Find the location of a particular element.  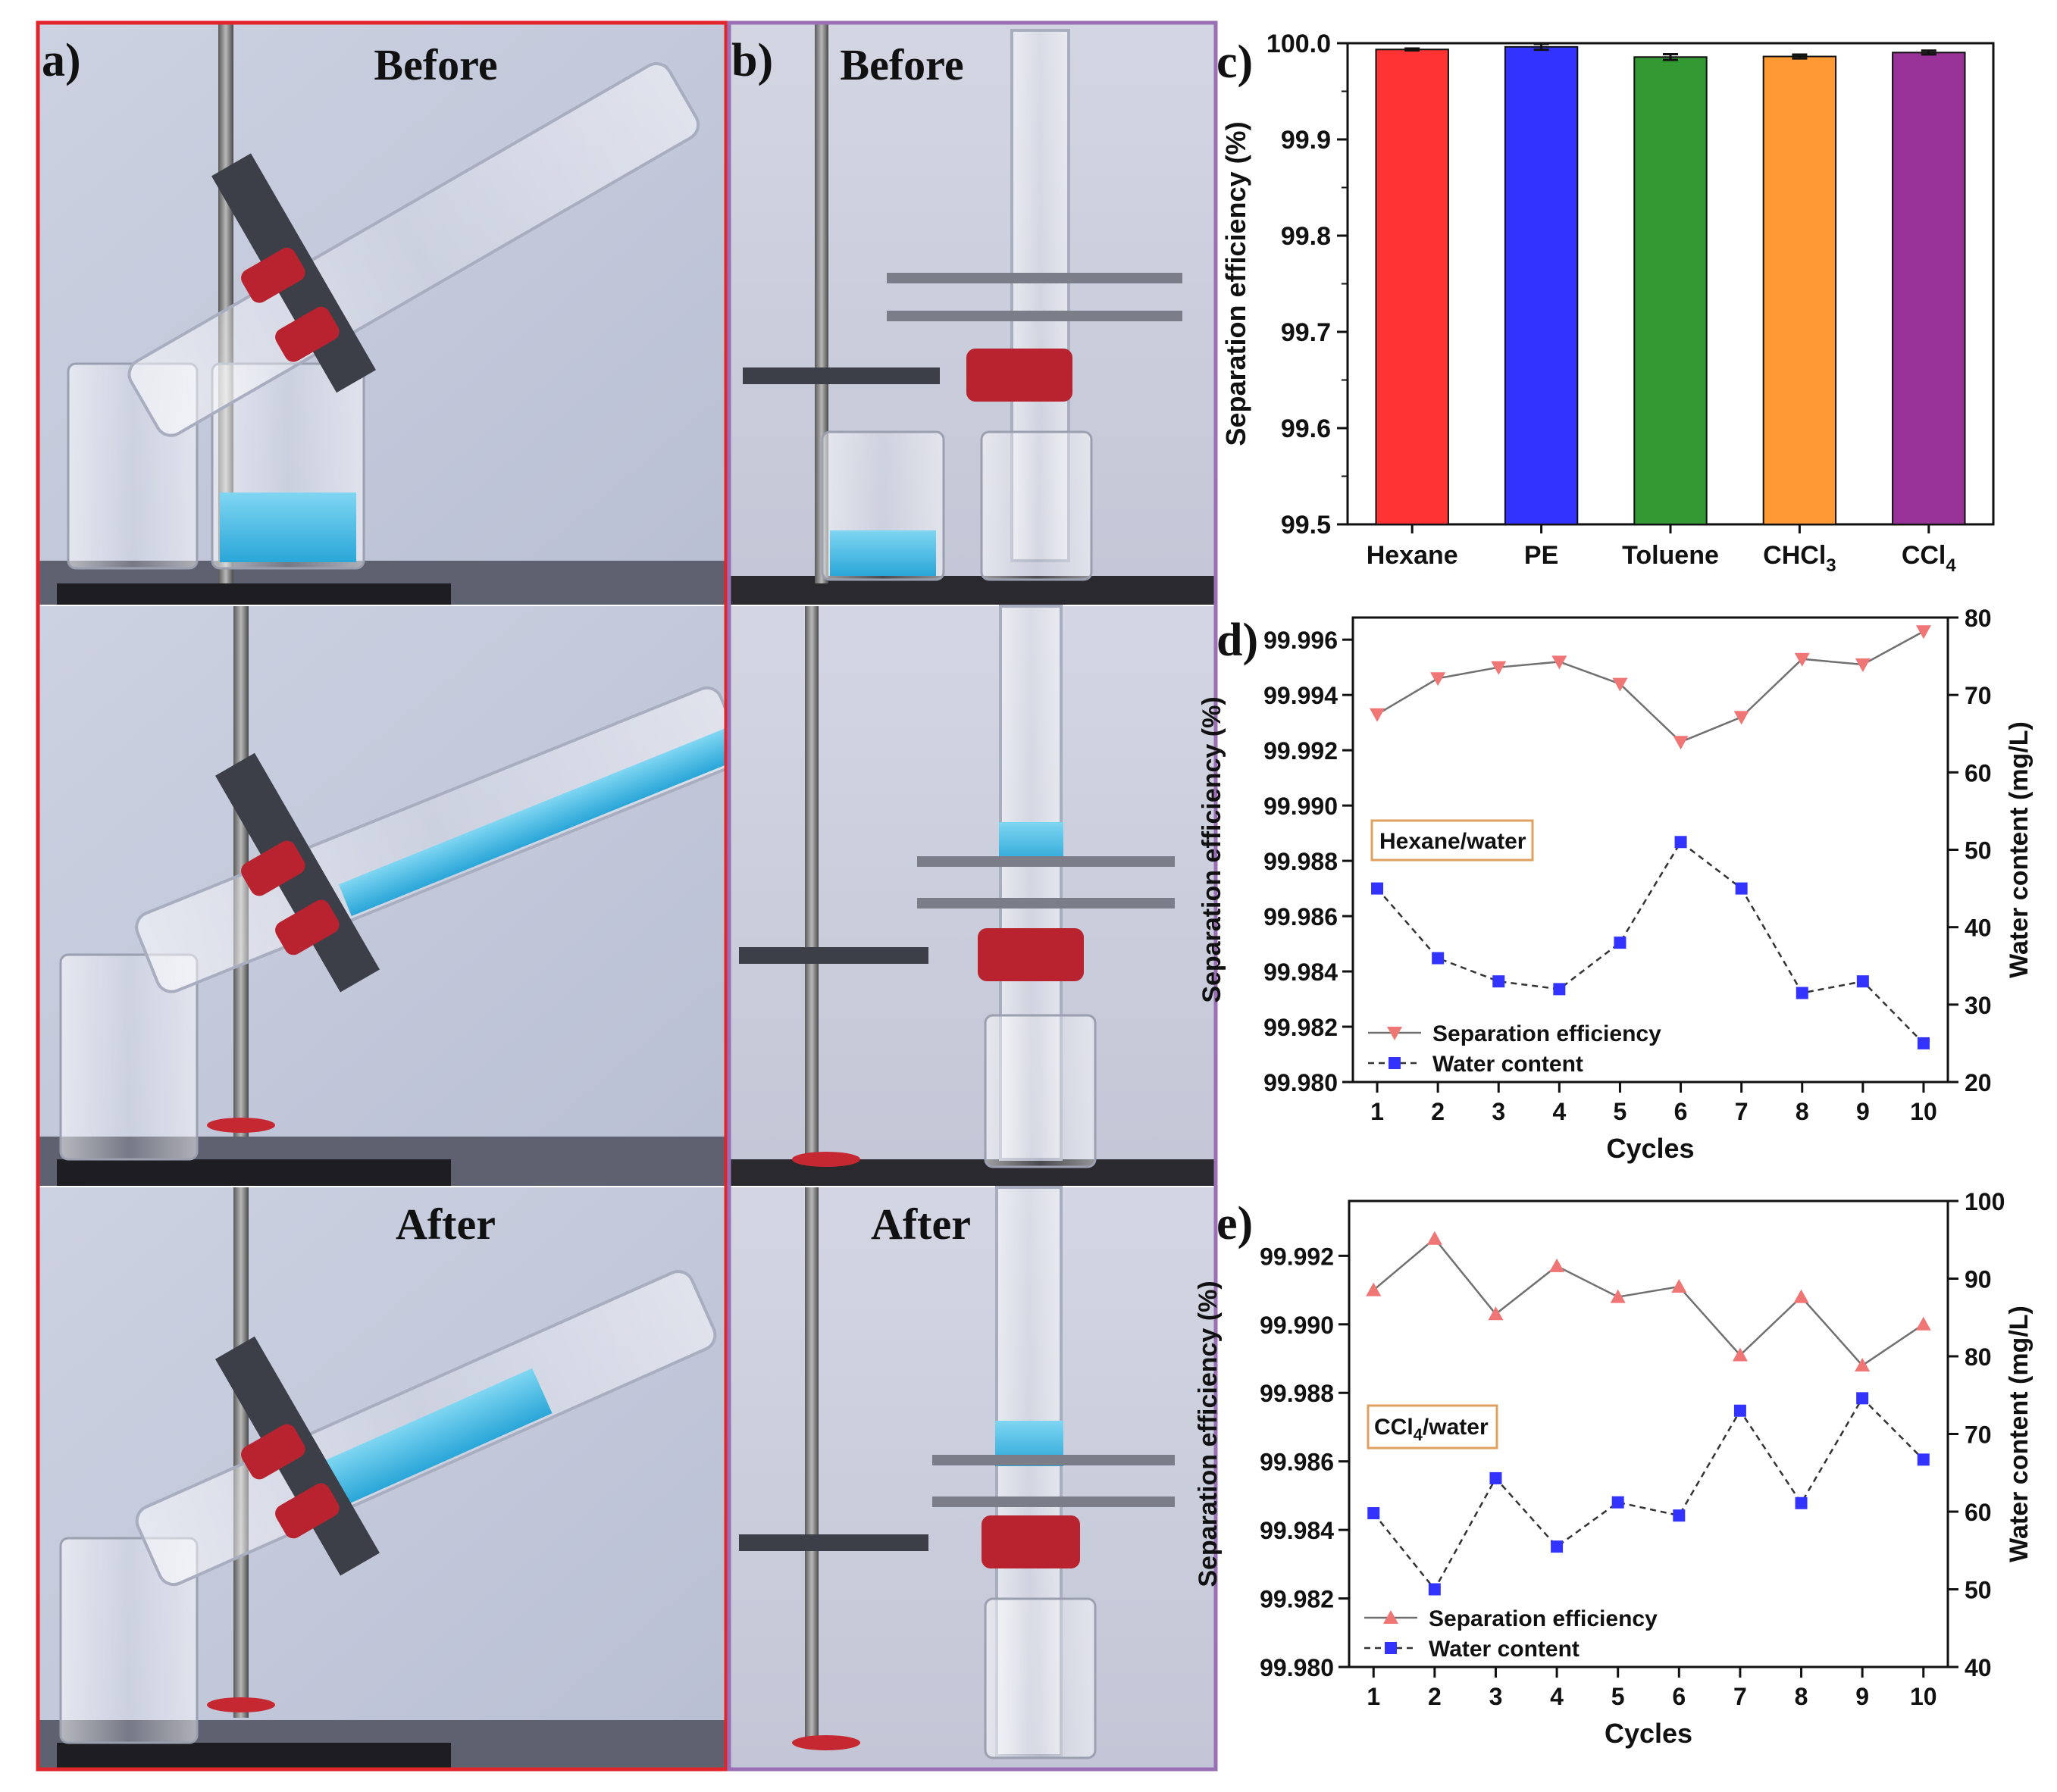

panel-a-frame-after: After is located at coordinates (382, 1478).